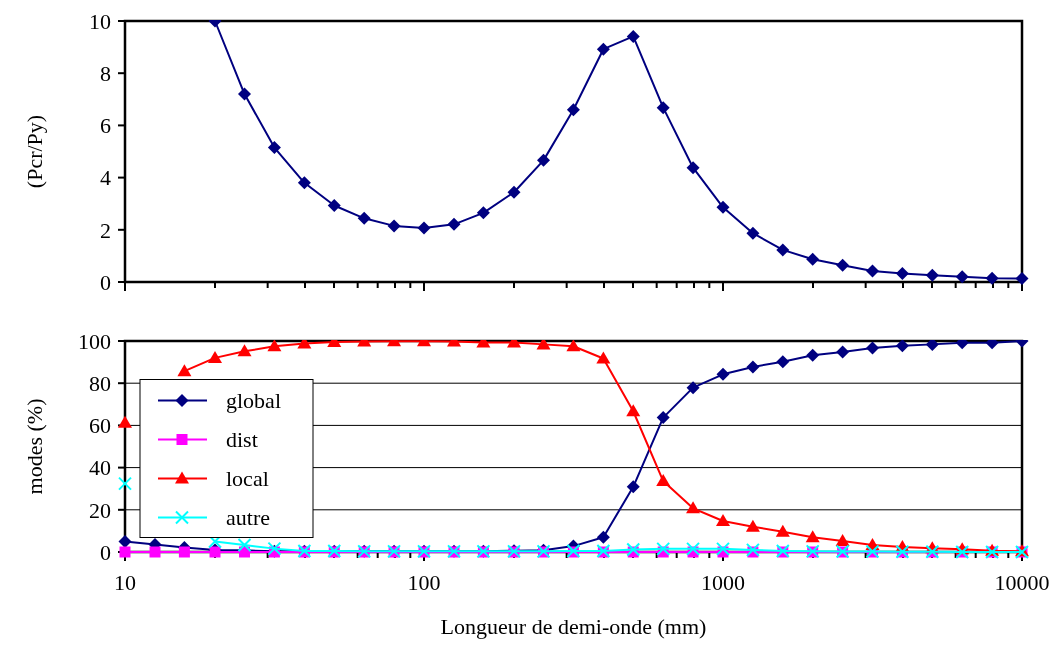 This screenshot has height=654, width=1058. Describe the element at coordinates (105, 126) in the screenshot. I see `y-tick-label: 6` at that location.